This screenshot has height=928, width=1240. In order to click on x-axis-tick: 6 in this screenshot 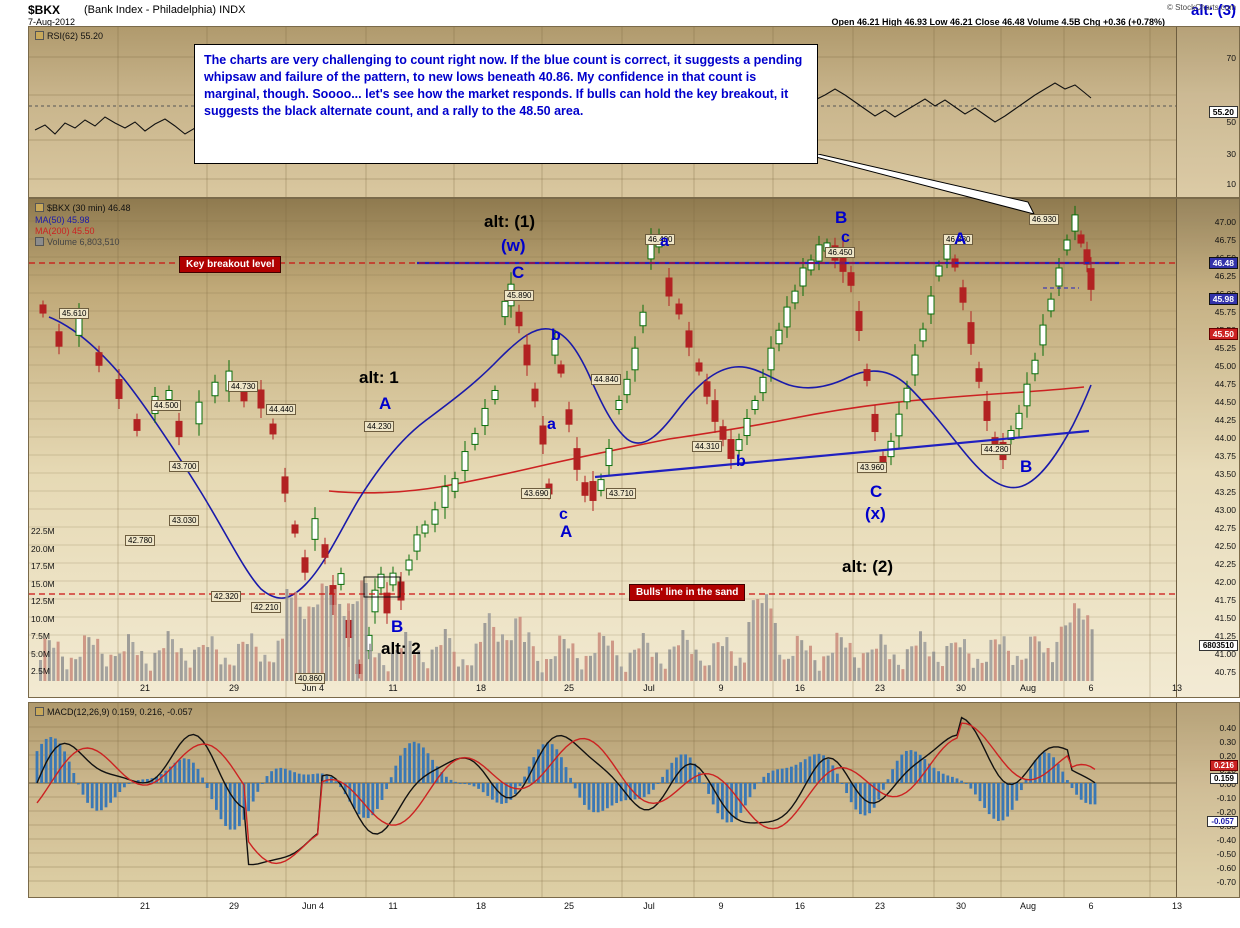, I will do `click(1091, 906)`.